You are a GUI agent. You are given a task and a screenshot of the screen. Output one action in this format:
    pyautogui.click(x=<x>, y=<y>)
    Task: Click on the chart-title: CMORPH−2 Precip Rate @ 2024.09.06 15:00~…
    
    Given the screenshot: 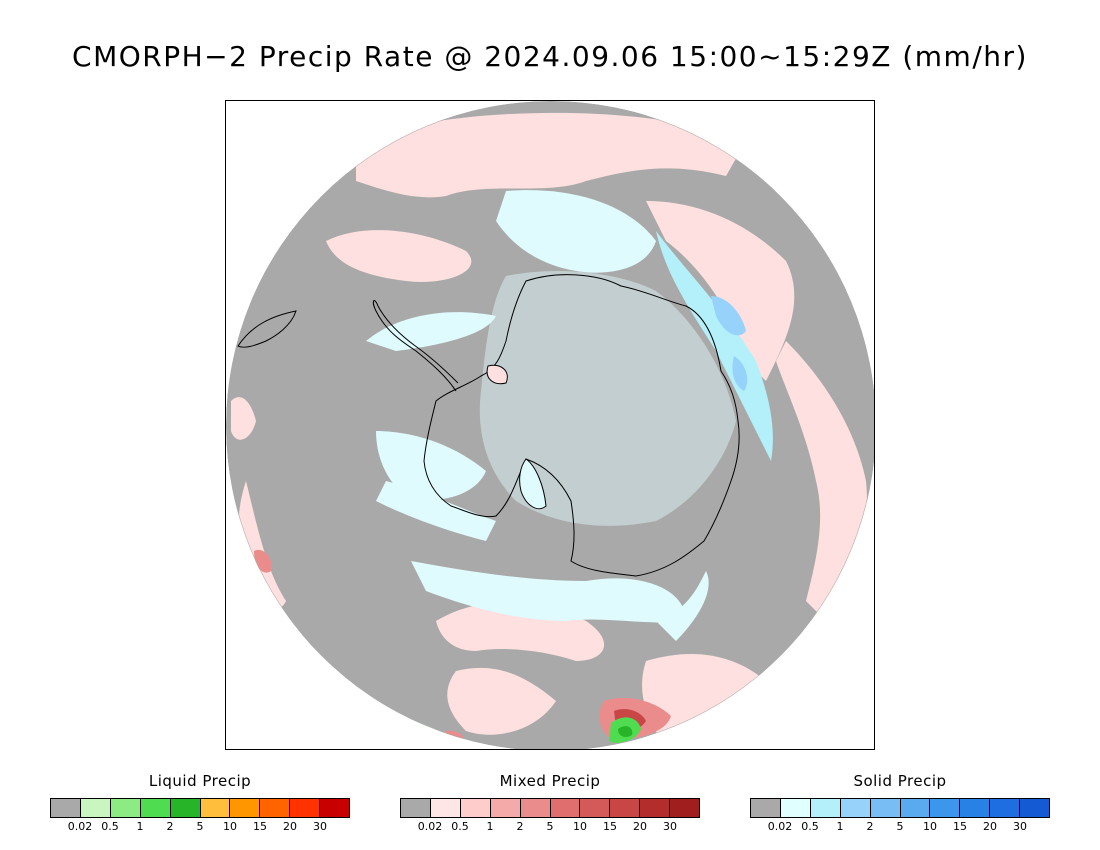 What is the action you would take?
    pyautogui.click(x=550, y=56)
    